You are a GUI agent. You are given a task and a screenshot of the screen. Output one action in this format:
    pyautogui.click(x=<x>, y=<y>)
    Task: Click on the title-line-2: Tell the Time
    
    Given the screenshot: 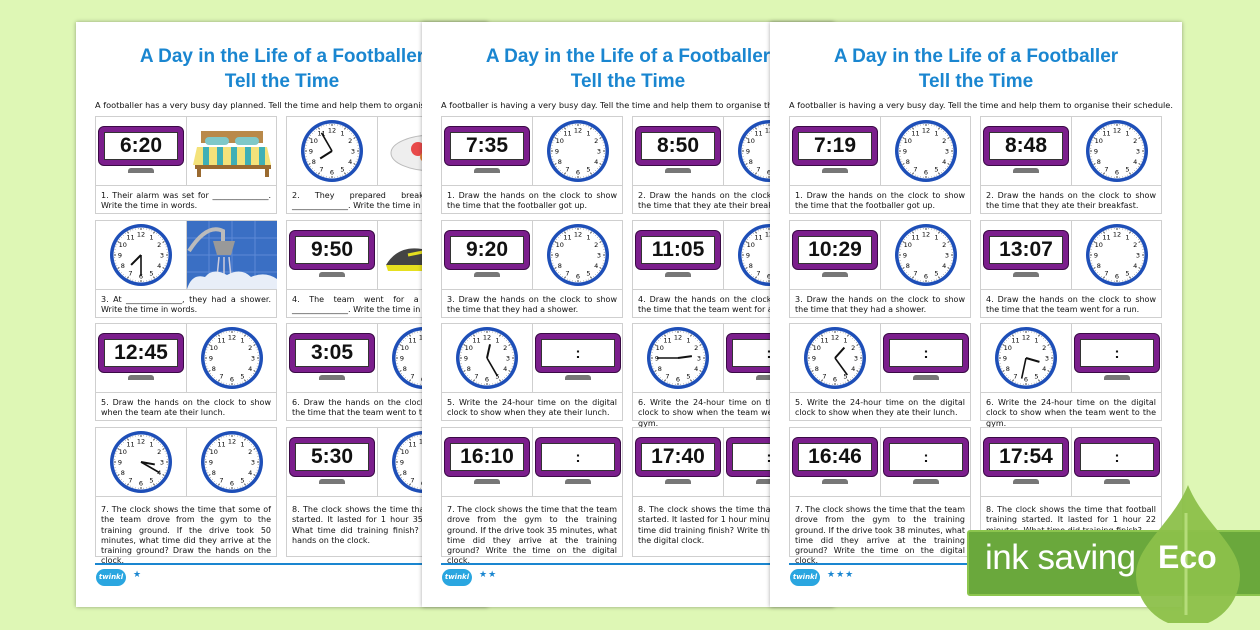 What is the action you would take?
    pyautogui.click(x=628, y=81)
    